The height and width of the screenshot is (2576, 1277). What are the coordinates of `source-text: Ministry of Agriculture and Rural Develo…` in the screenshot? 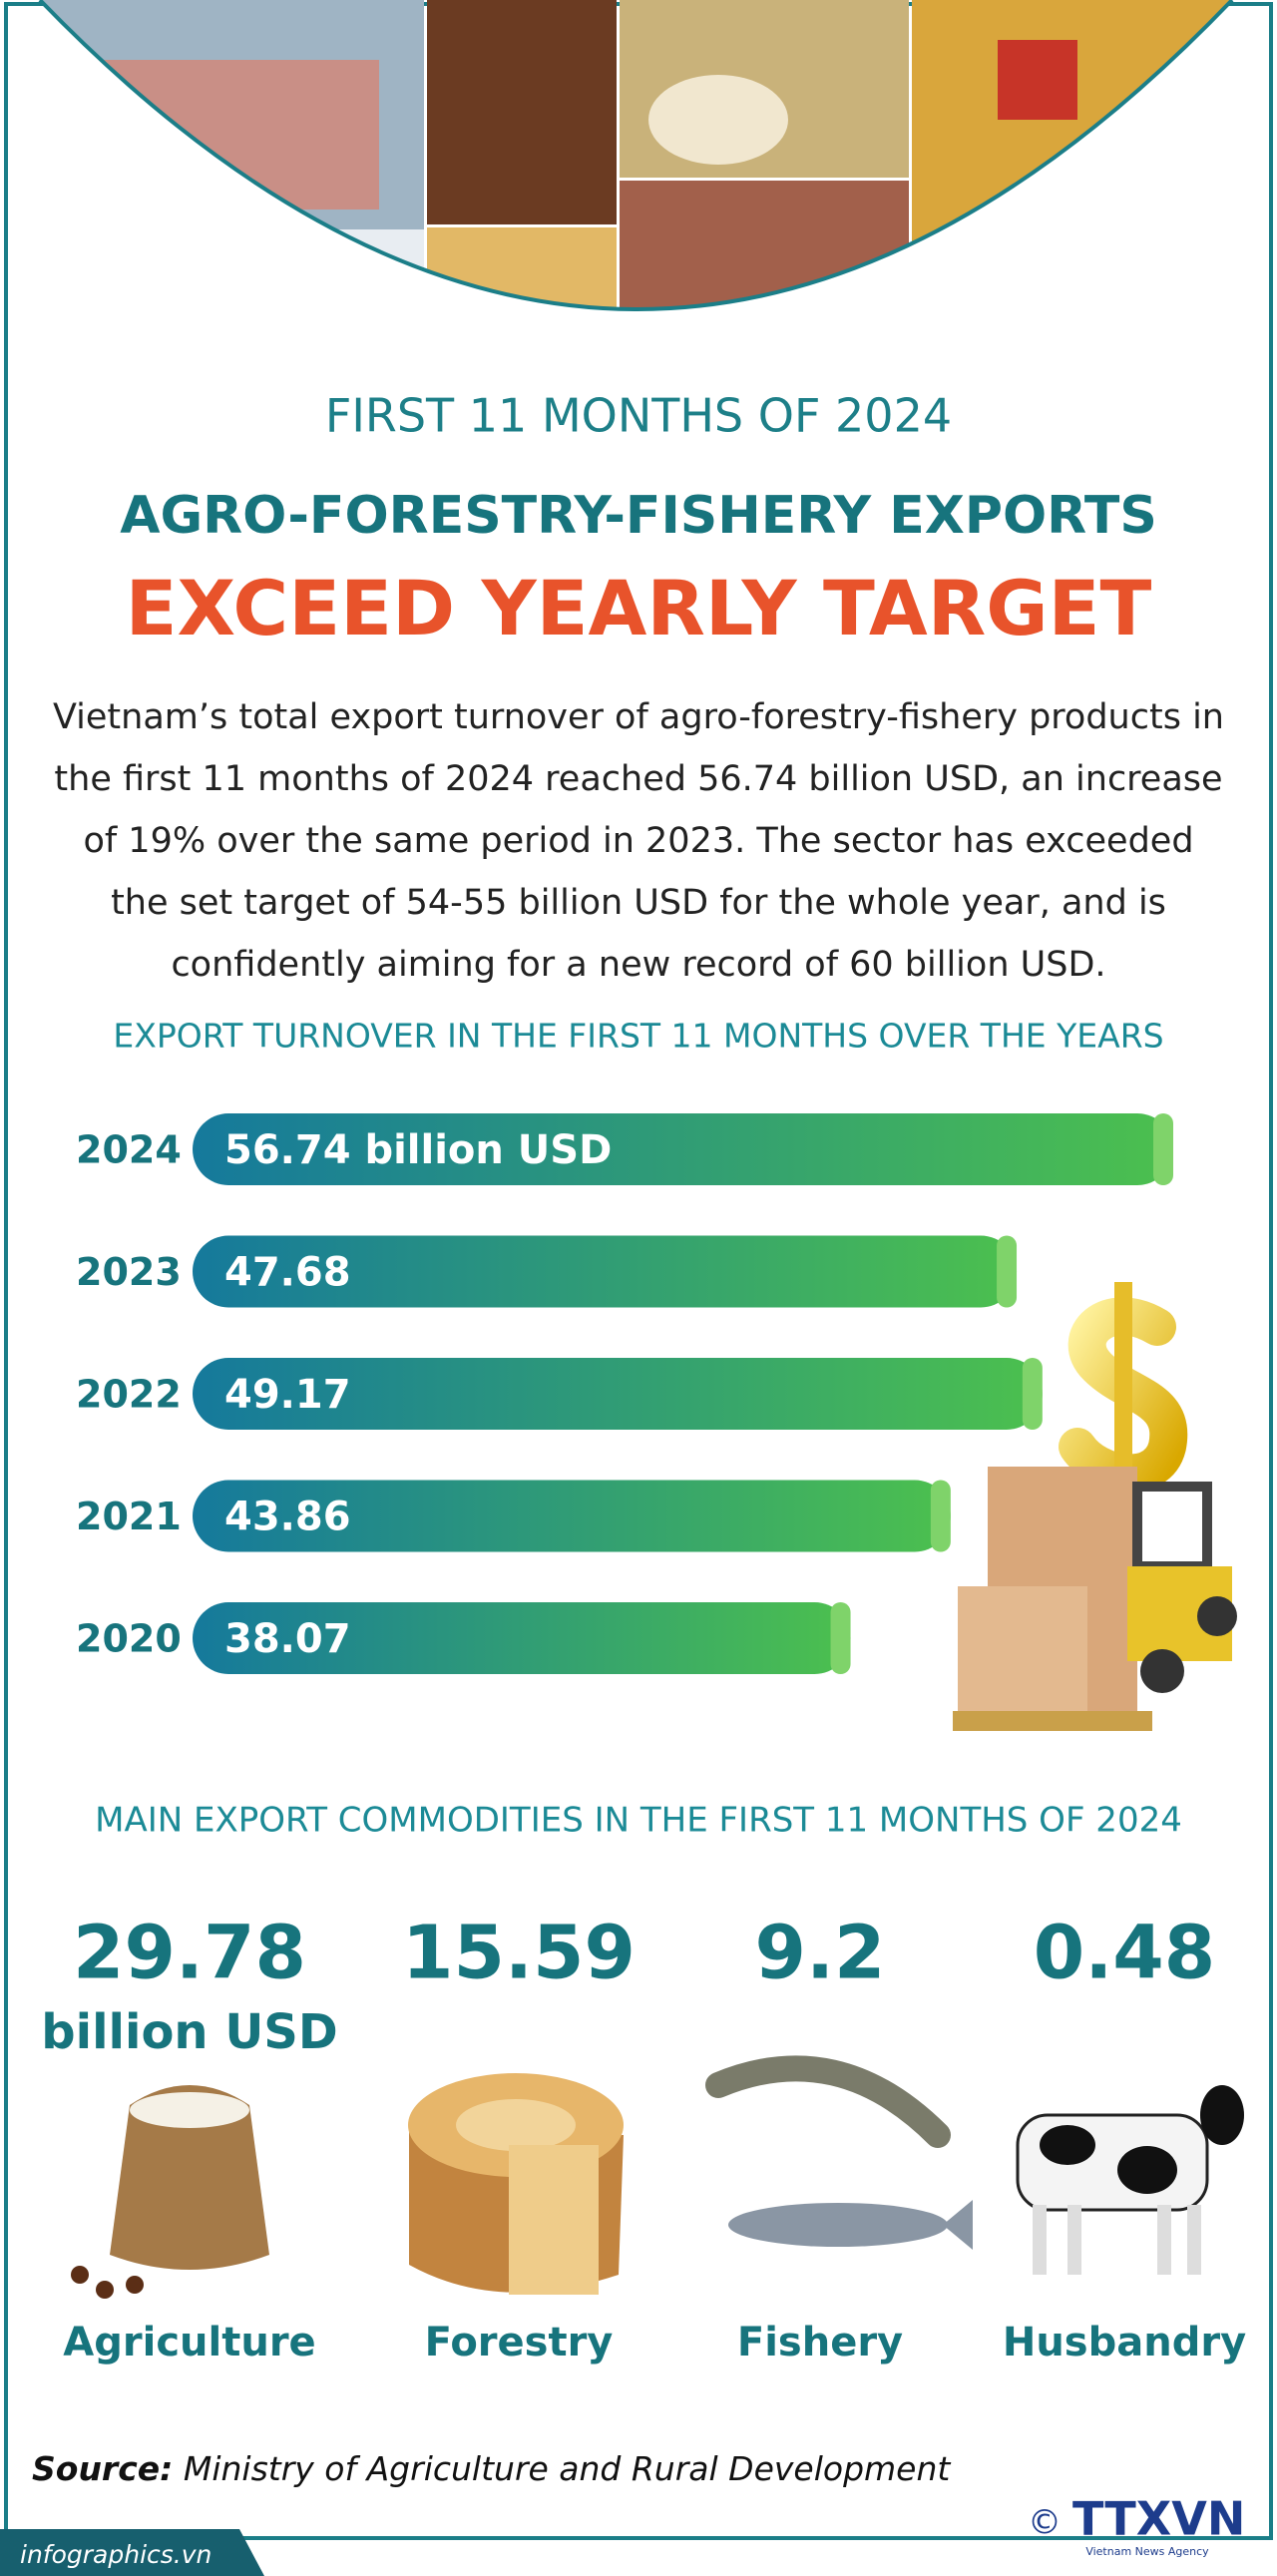 It's located at (568, 2468).